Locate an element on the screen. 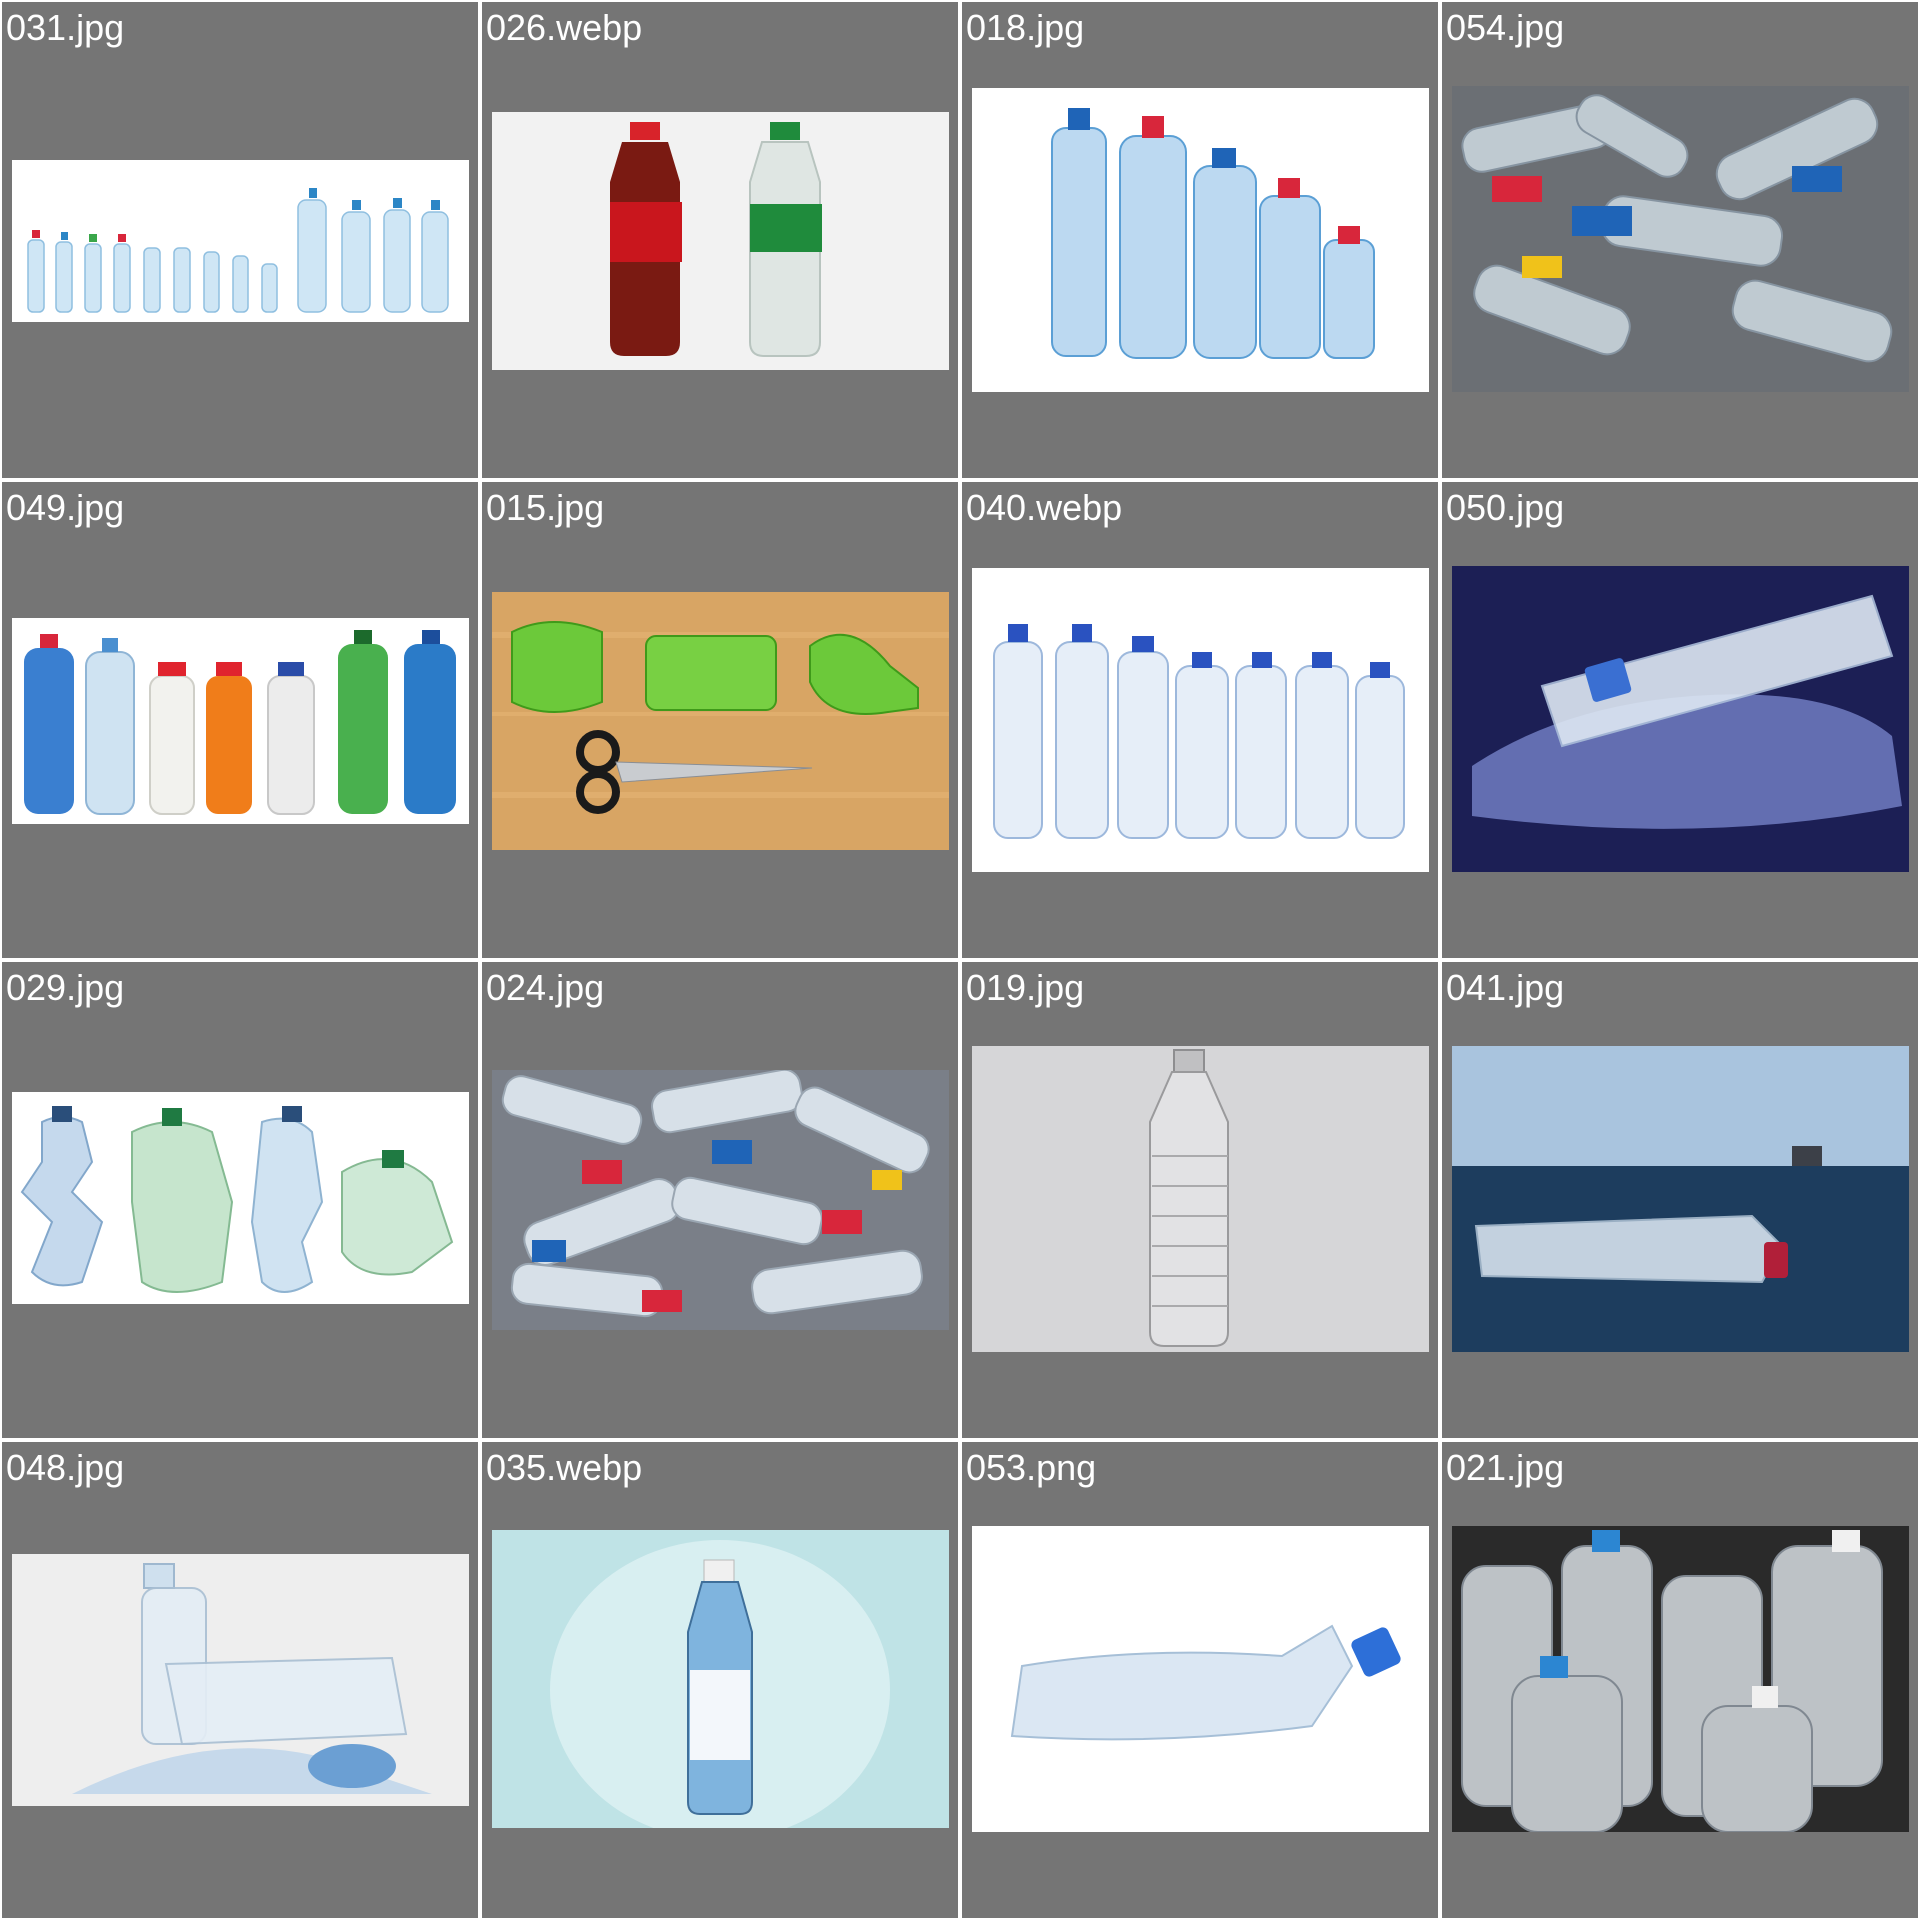 The height and width of the screenshot is (1920, 1920). tile-053-png: 053.png is located at coordinates (1200, 1680).